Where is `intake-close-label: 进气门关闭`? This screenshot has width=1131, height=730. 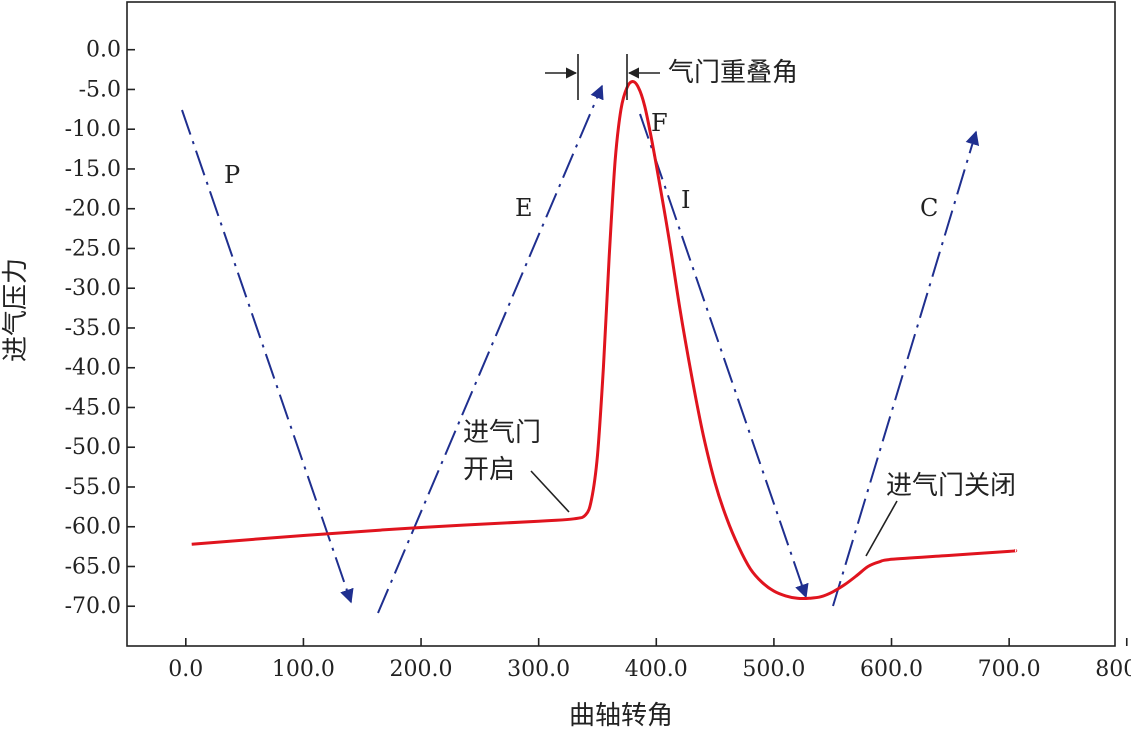 intake-close-label: 进气门关闭 is located at coordinates (951, 486).